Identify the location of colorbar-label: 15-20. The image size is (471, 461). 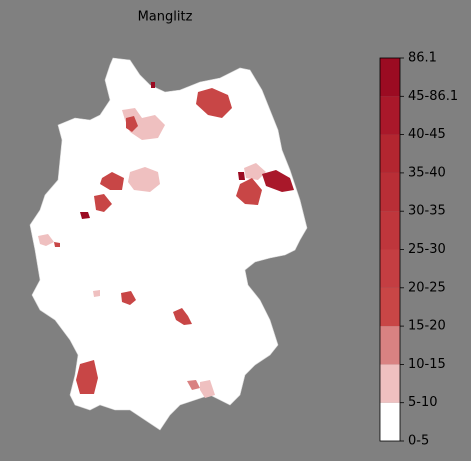
(427, 326).